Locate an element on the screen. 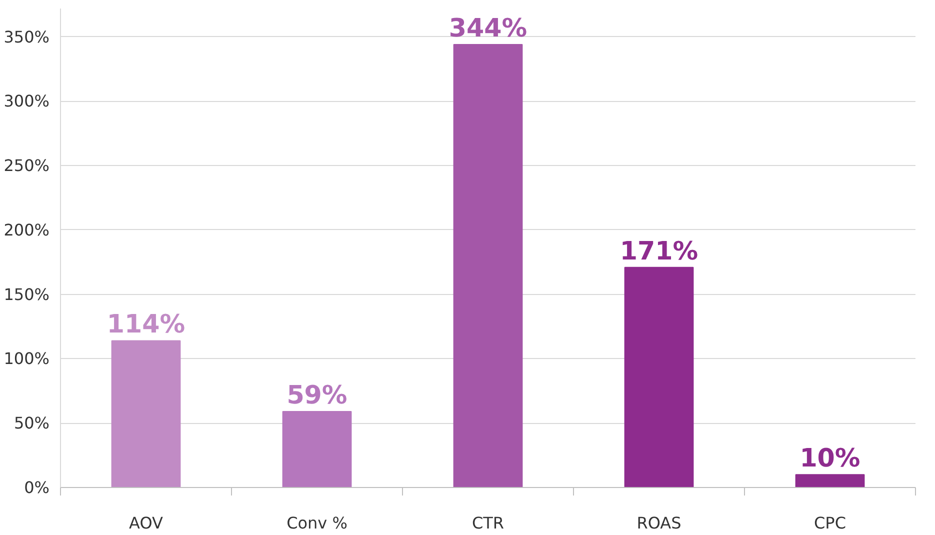 Image resolution: width=935 pixels, height=535 pixels. y-tick-label: 150% is located at coordinates (27, 294).